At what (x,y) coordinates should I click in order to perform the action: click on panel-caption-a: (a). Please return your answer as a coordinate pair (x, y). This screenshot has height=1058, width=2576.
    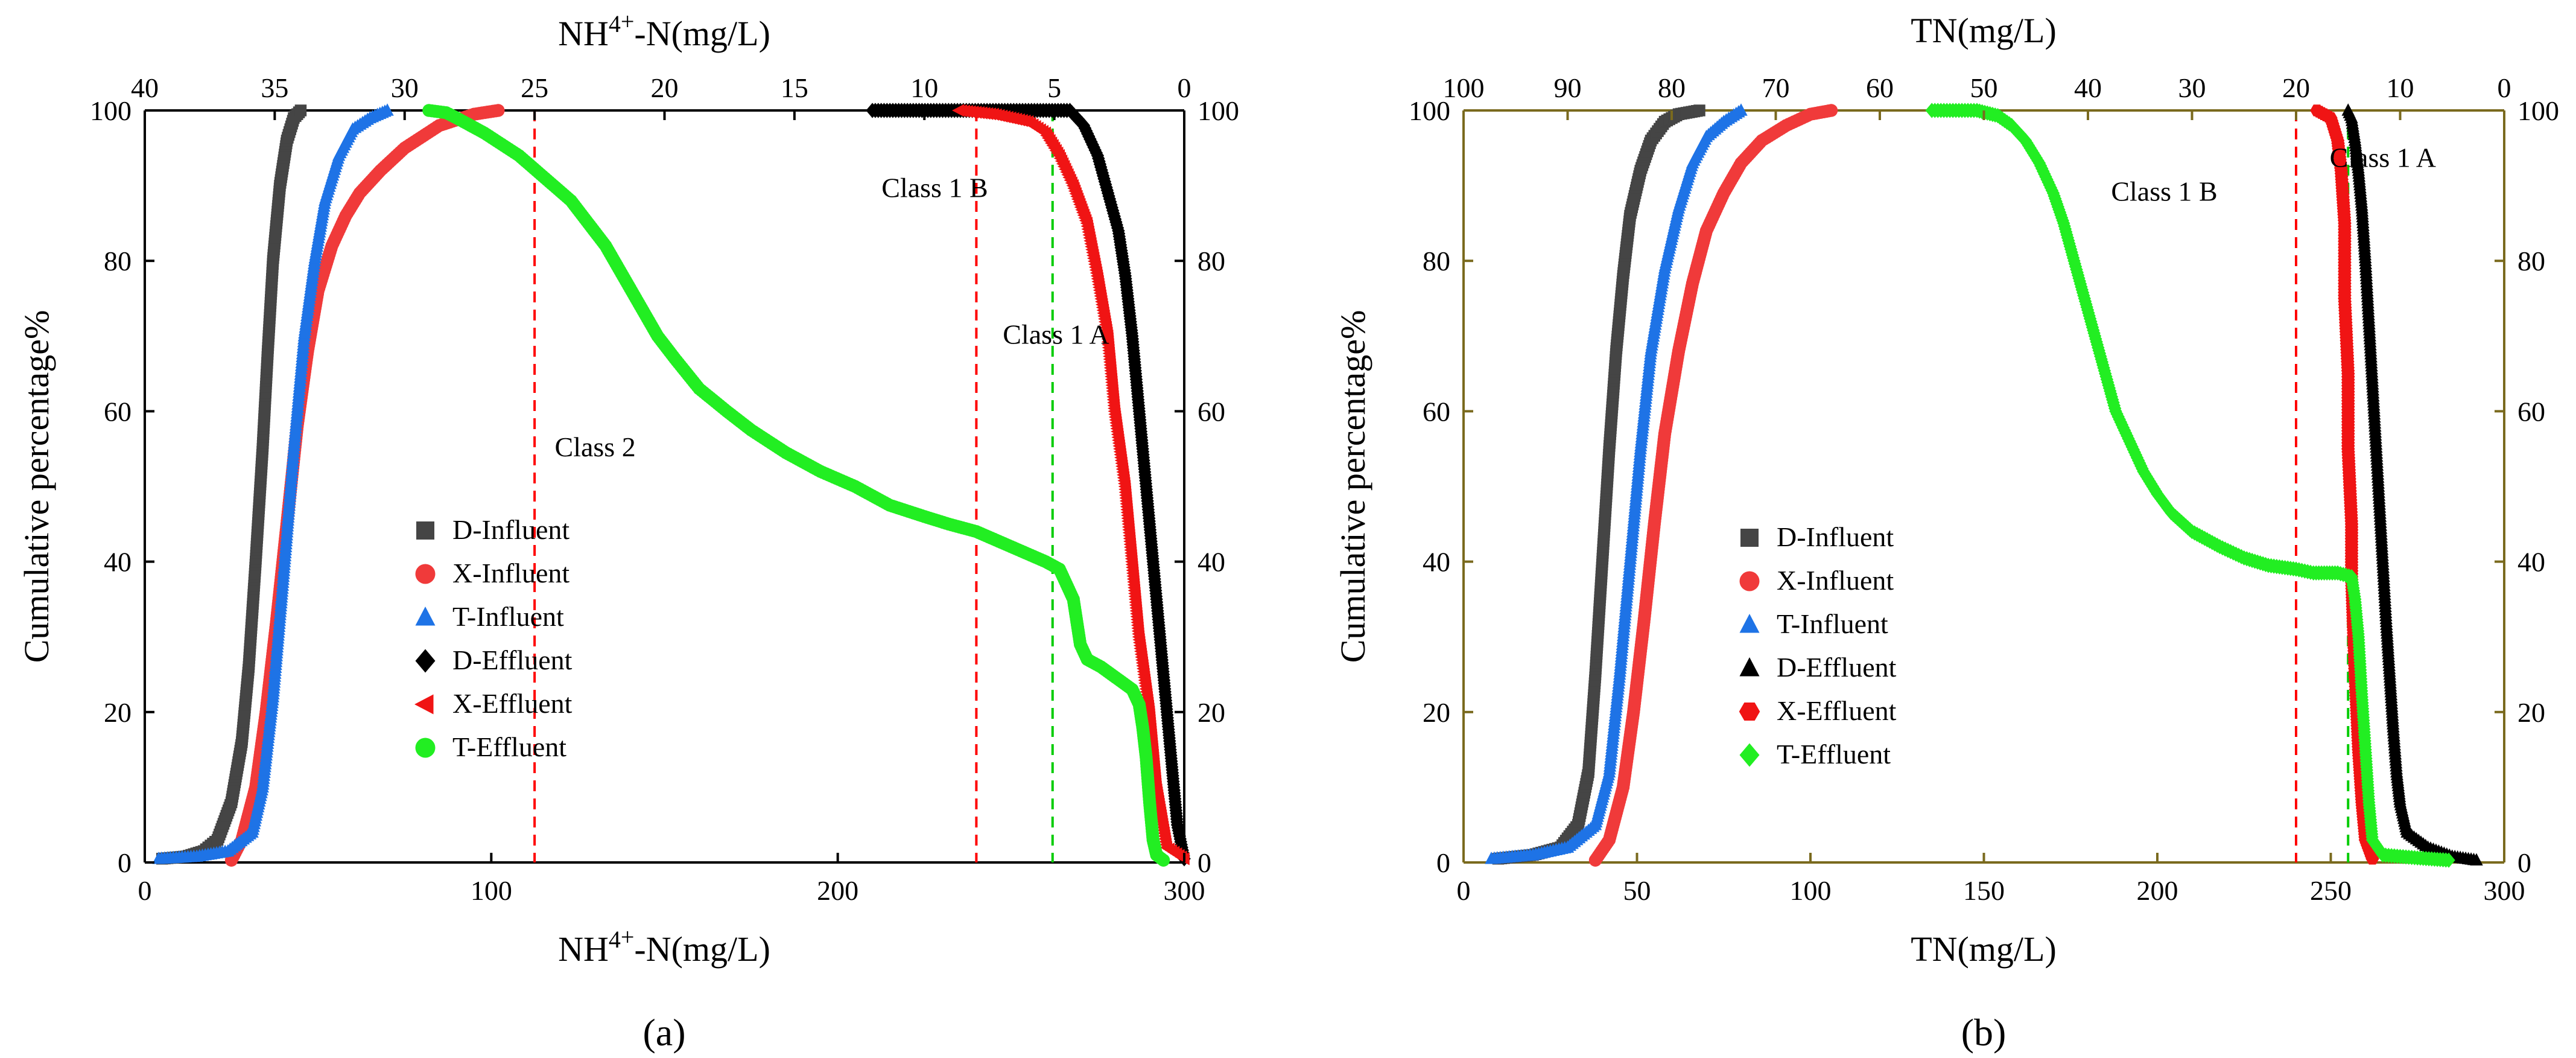
    Looking at the image, I should click on (663, 1032).